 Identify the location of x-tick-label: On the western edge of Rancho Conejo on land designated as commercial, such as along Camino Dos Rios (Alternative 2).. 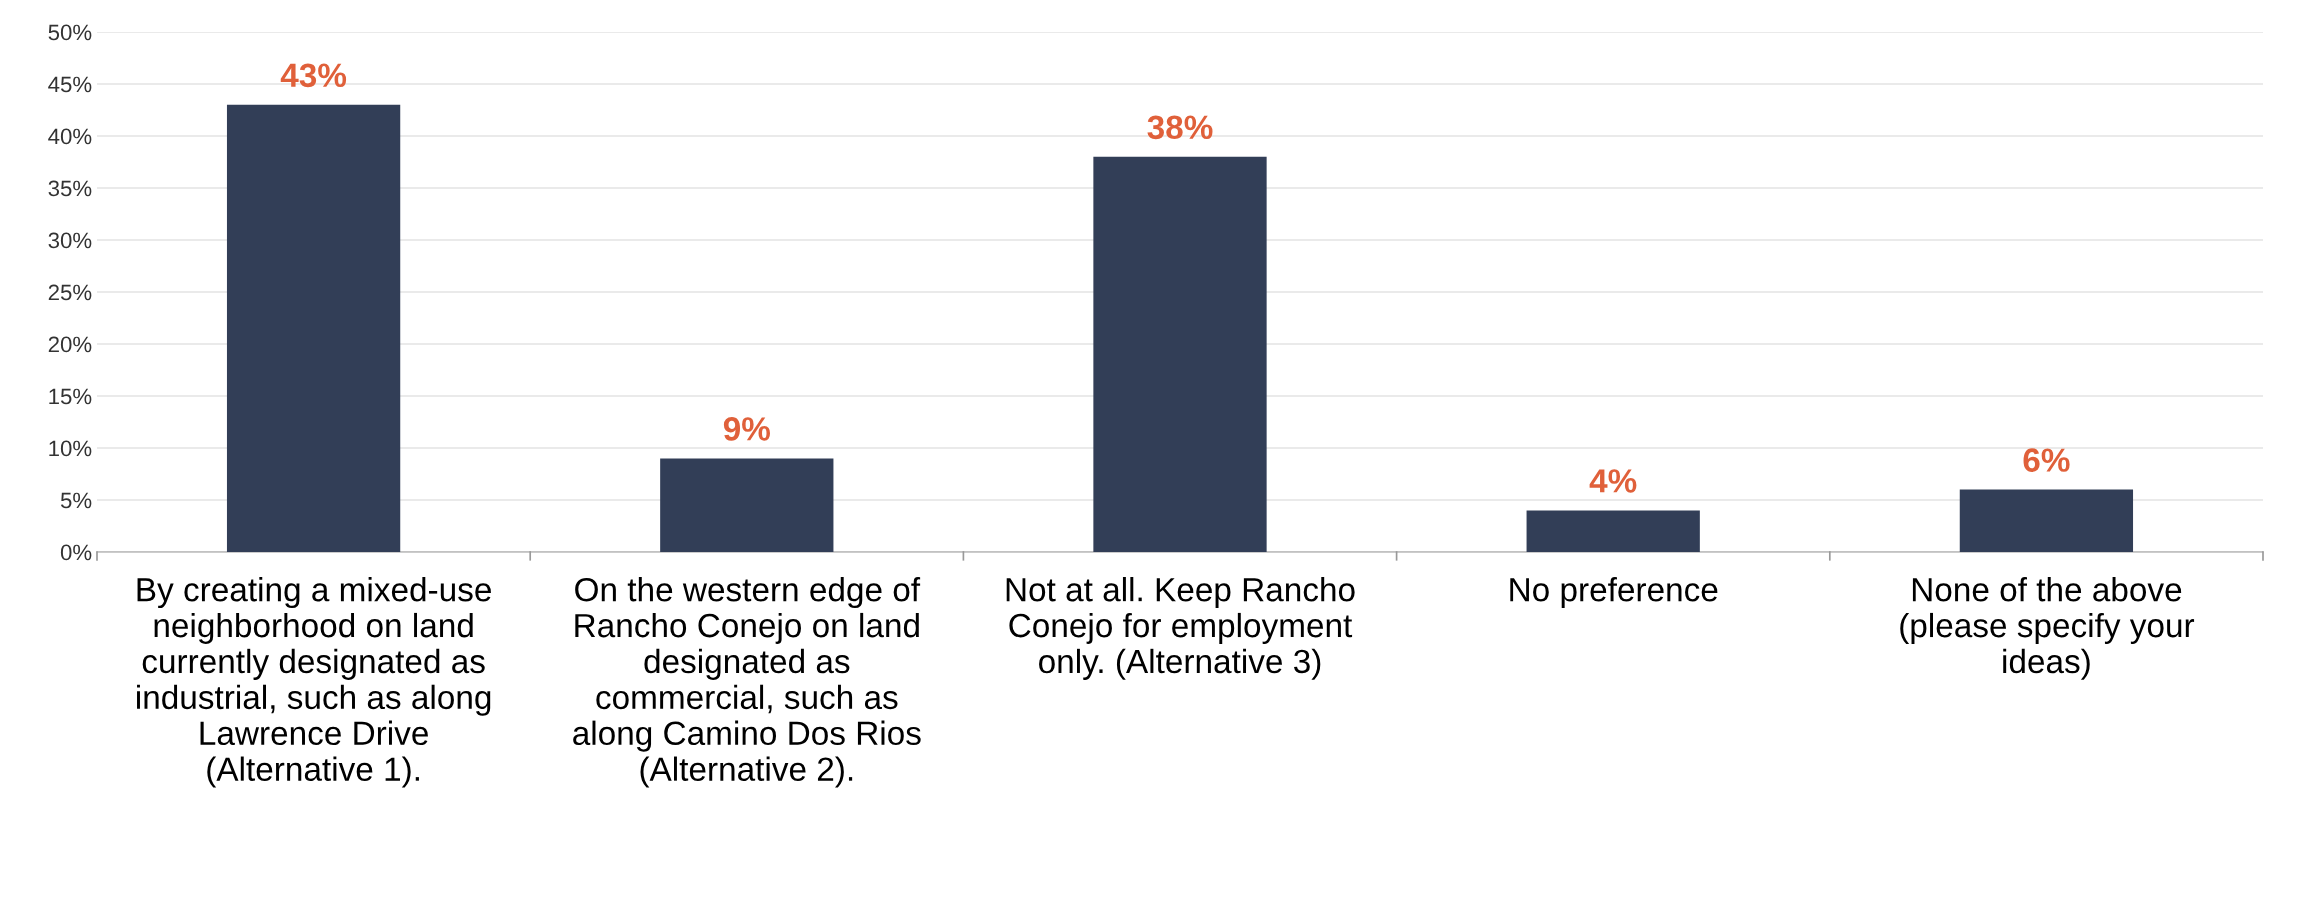
(747, 682).